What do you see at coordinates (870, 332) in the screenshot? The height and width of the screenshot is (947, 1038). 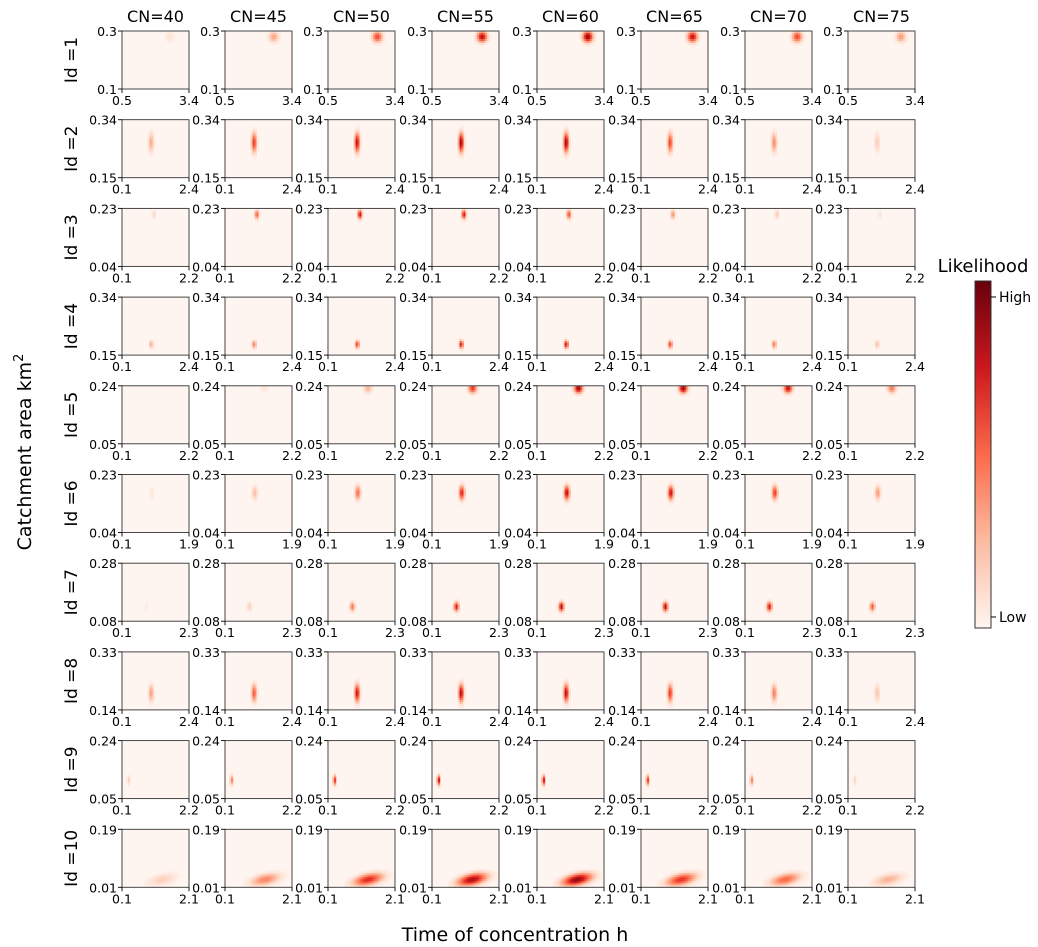 I see `panel-id4-cn75: 0.340.150.1 2.4` at bounding box center [870, 332].